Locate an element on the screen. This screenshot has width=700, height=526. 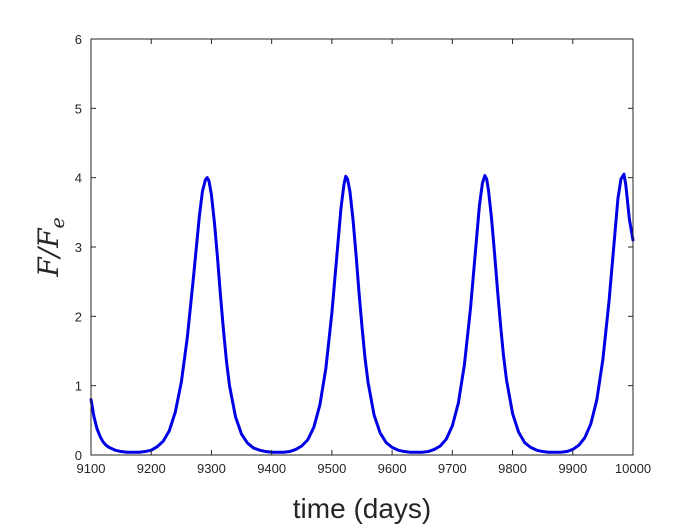
x-tick-label: 9200 is located at coordinates (151, 468).